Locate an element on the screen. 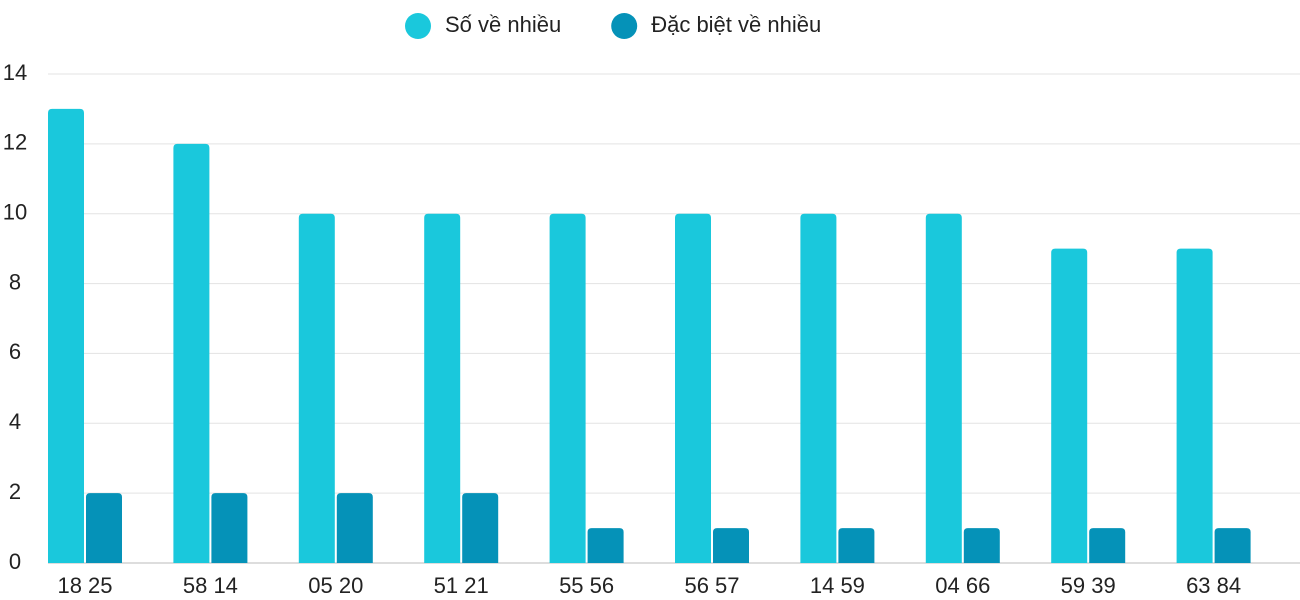  x-tick-label: 58 14 is located at coordinates (210, 585).